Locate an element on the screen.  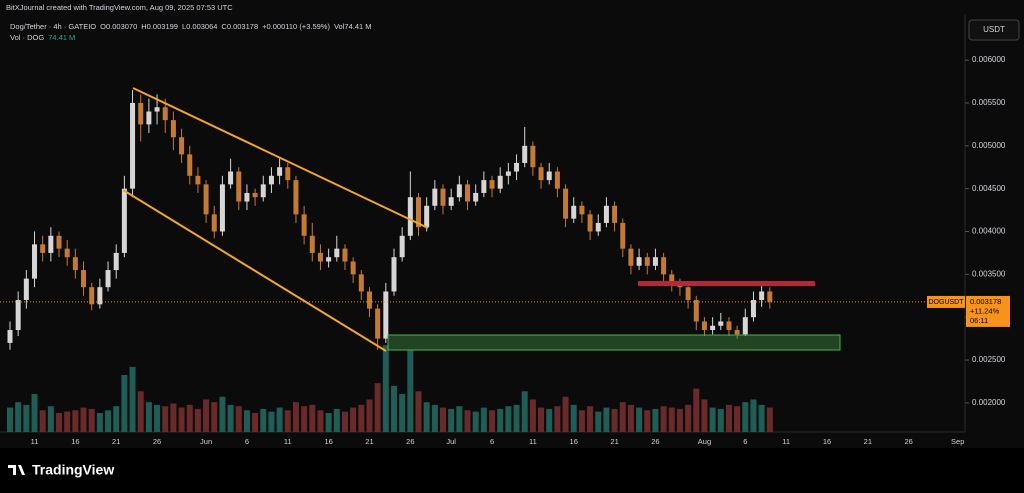
x-tick-label: 26 is located at coordinates (157, 441).